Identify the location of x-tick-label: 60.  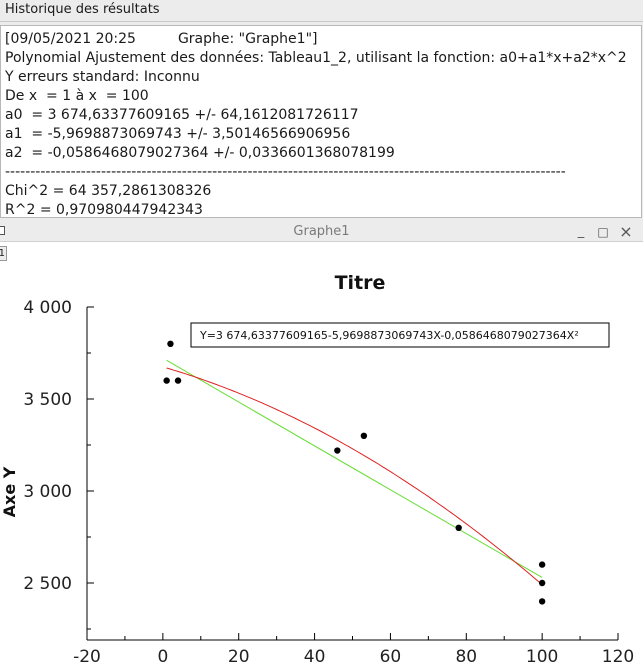
(391, 657).